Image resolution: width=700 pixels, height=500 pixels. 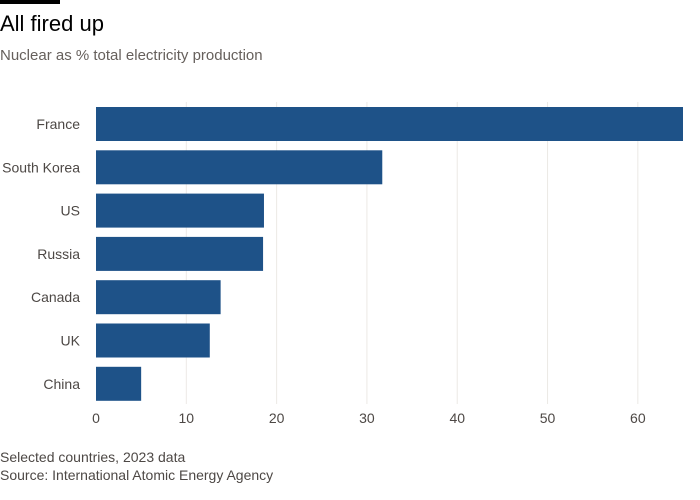 I want to click on category-label: Russia, so click(x=58, y=254).